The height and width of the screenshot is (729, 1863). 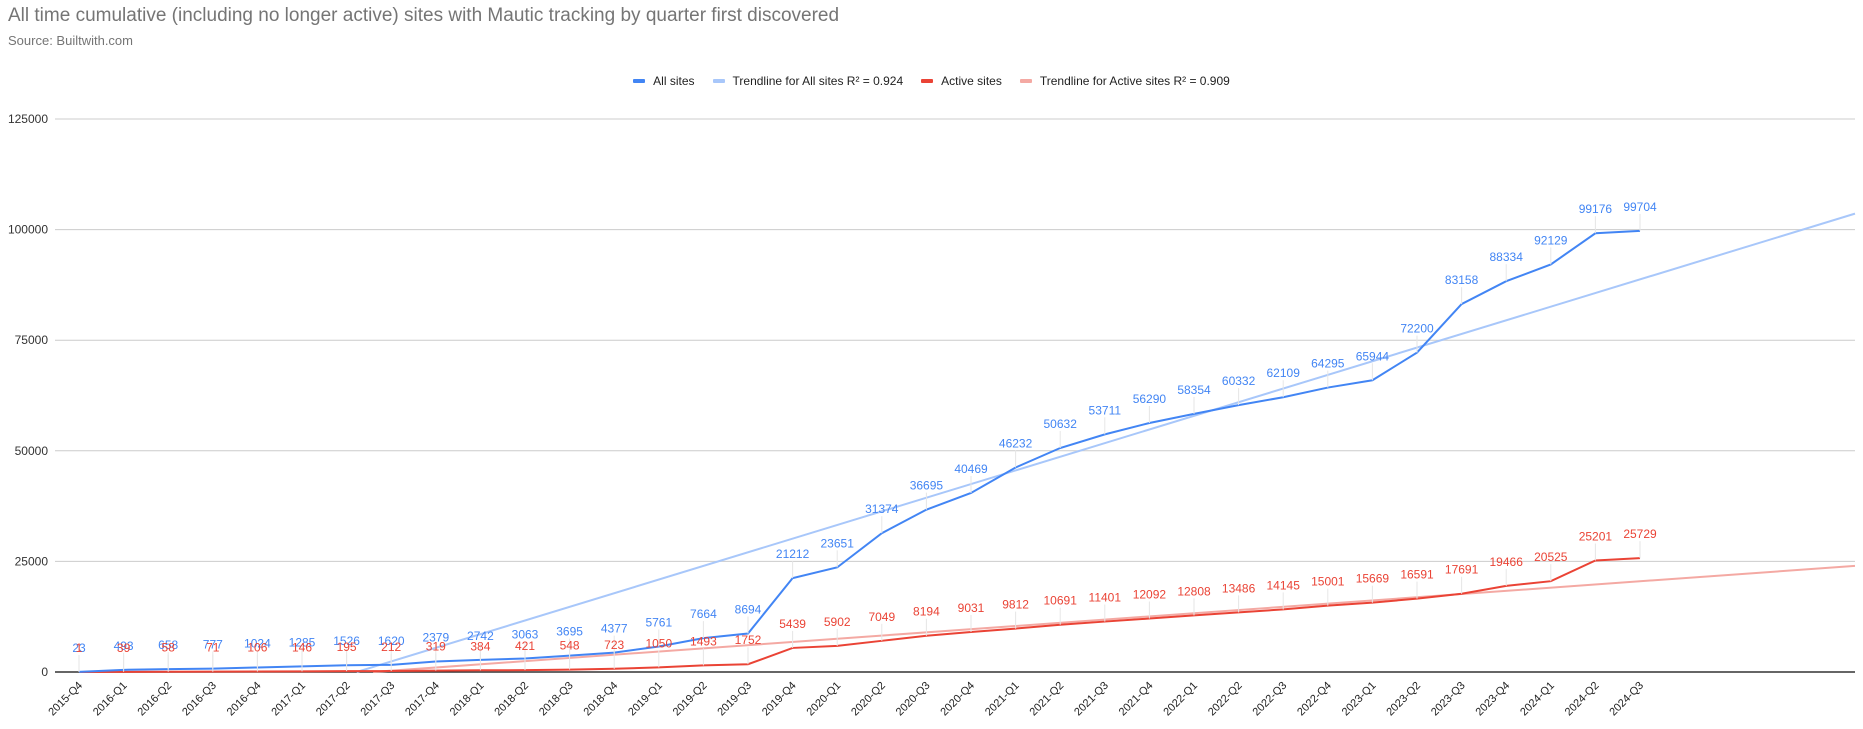 What do you see at coordinates (391, 647) in the screenshot?
I see `data-label: 212` at bounding box center [391, 647].